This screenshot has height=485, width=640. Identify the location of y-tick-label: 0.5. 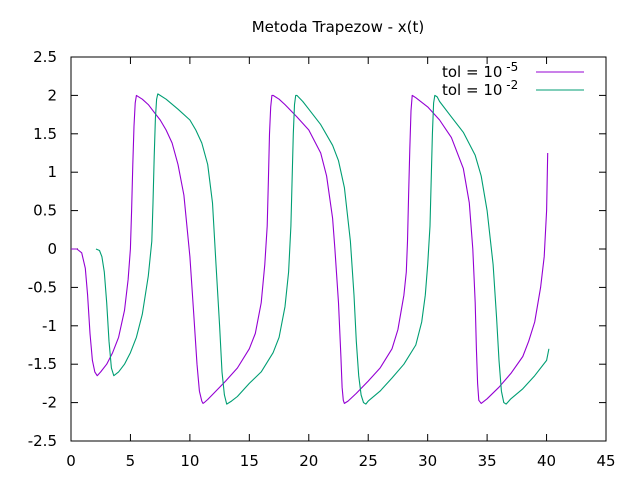
(45, 211).